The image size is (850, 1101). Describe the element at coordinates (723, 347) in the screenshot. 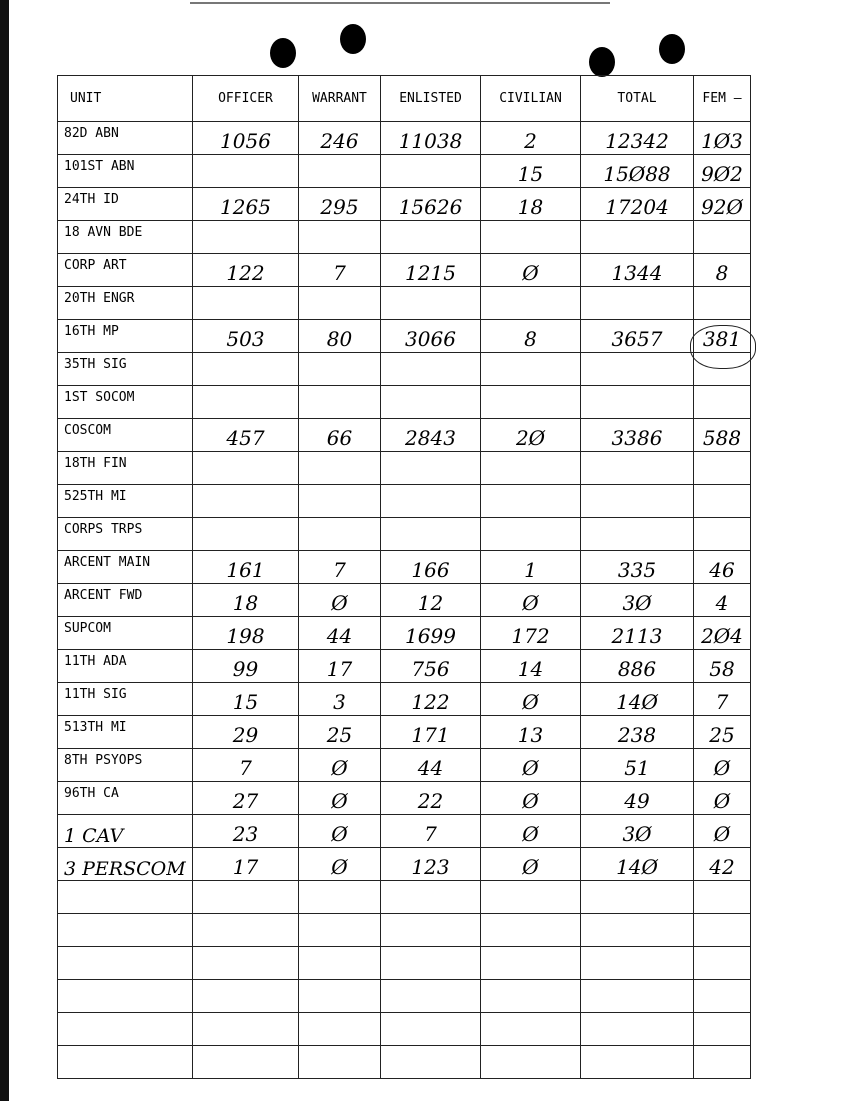

I see `circled-annotation` at that location.